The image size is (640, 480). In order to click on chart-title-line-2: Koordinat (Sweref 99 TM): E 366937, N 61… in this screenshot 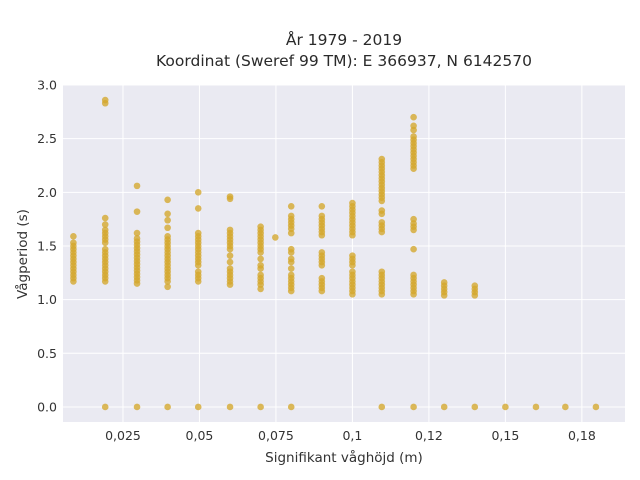, I will do `click(344, 61)`.